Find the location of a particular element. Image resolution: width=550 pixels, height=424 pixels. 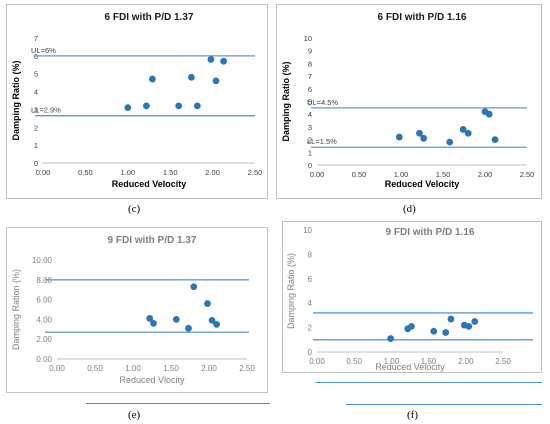

limit-label: LL=1.5% is located at coordinates (322, 141).